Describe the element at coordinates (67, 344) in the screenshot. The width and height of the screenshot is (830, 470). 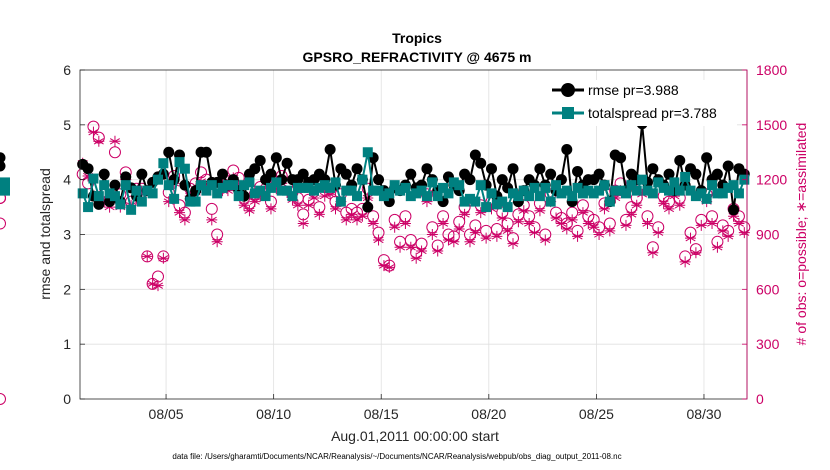
I see `y-tick-label: 1` at that location.